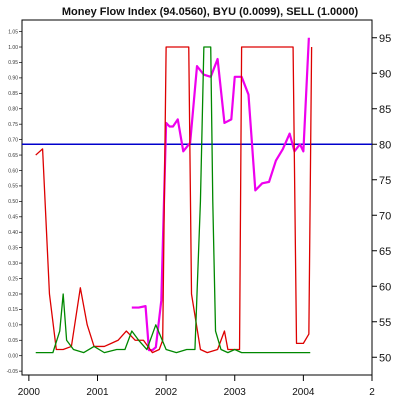  I want to click on right-y-tick-label: 65, so click(385, 252).